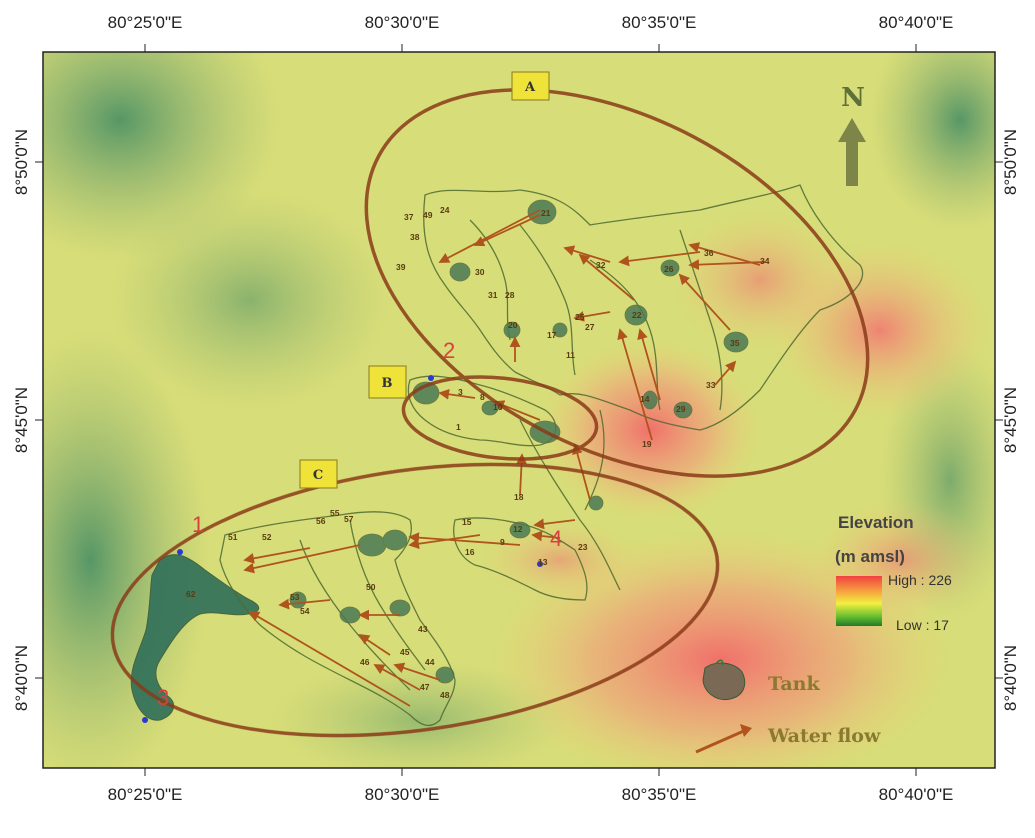 Image resolution: width=1035 pixels, height=838 pixels. I want to click on north-label: N, so click(853, 98).